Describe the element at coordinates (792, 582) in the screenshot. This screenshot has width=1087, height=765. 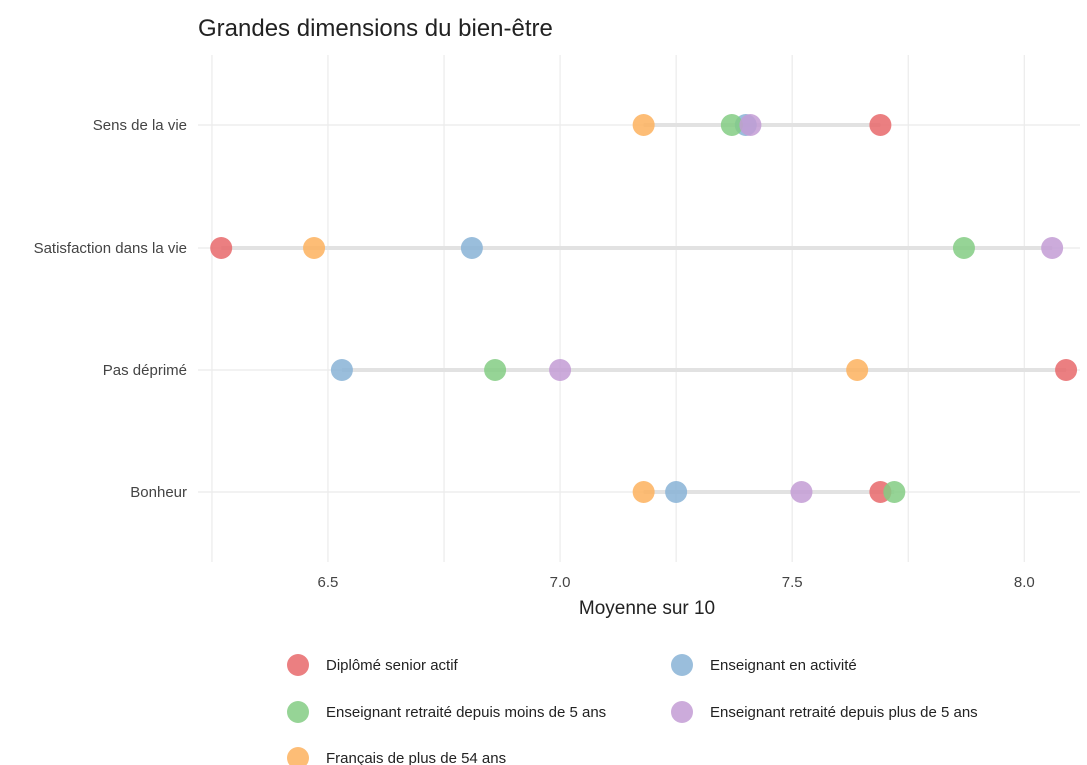
I see `x-tick-label: 7.5` at that location.